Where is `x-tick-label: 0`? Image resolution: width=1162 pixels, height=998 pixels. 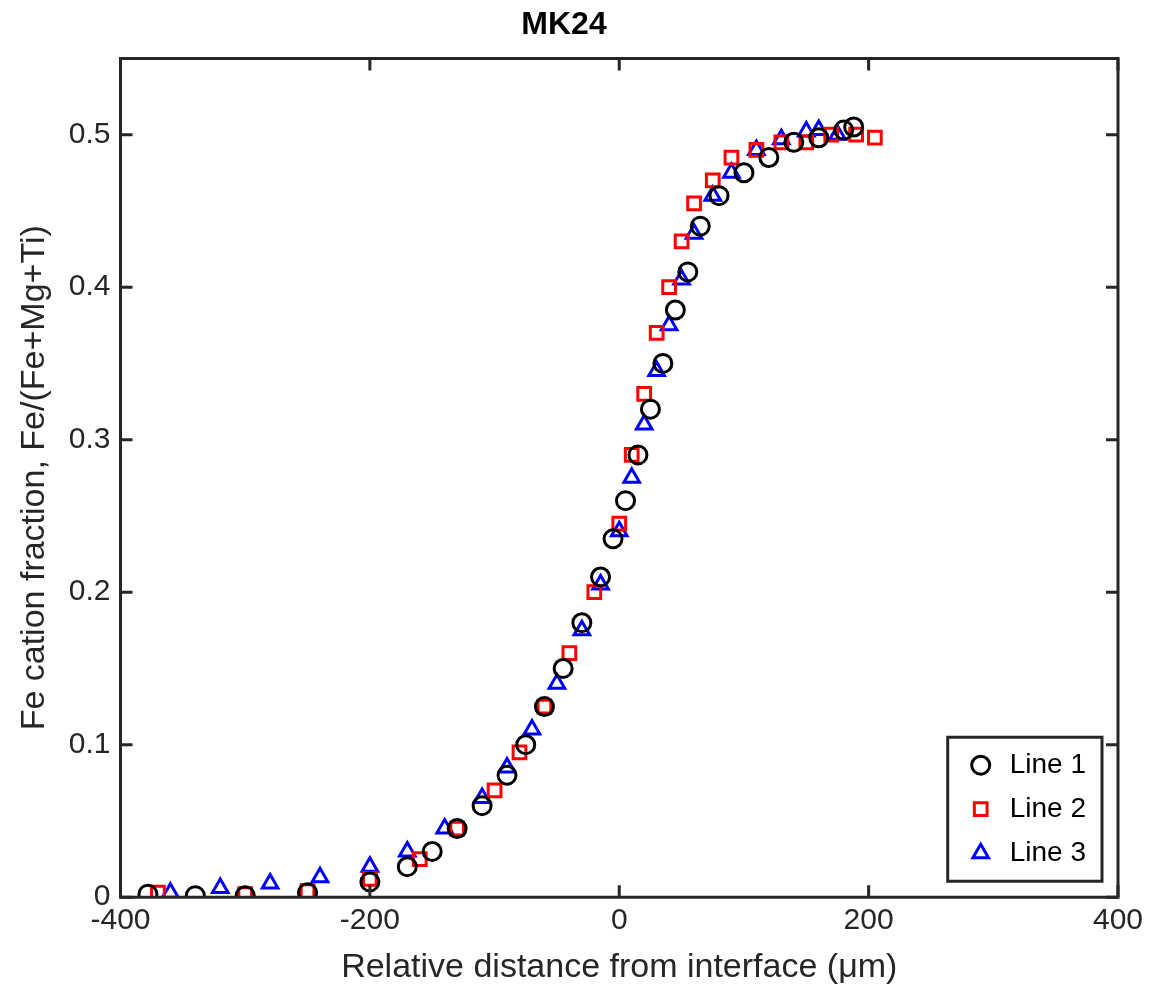
x-tick-label: 0 is located at coordinates (619, 919).